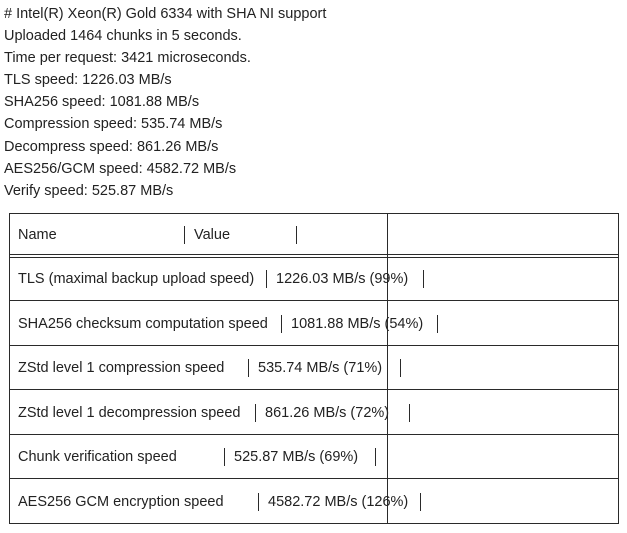 The image size is (627, 533). I want to click on row-name: SHA256 checksum computation speed, so click(143, 324).